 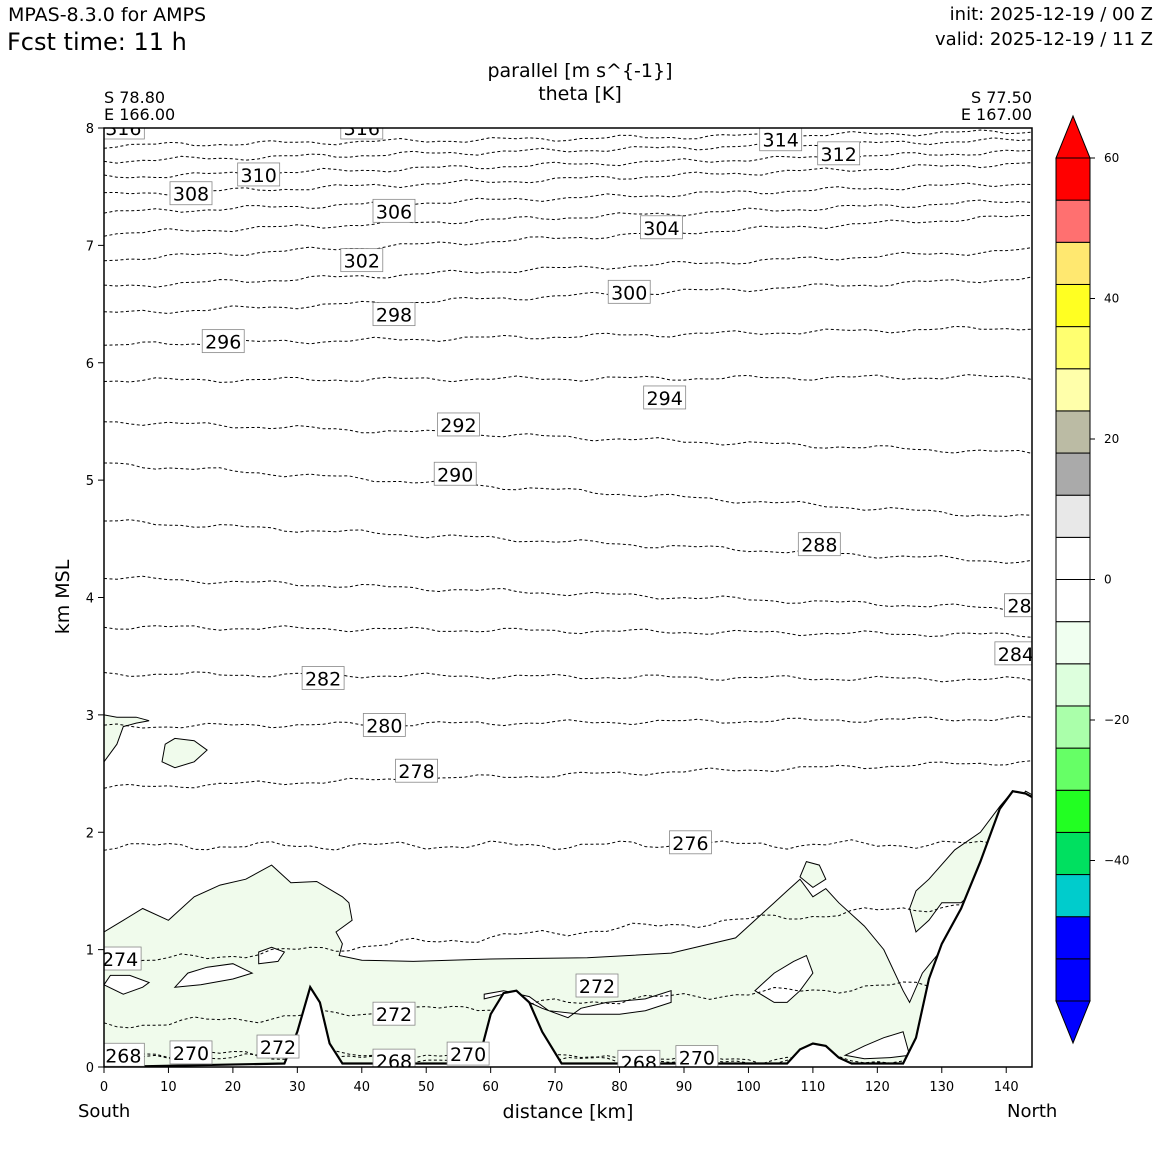 I want to click on theta-label: 270, so click(x=468, y=1053).